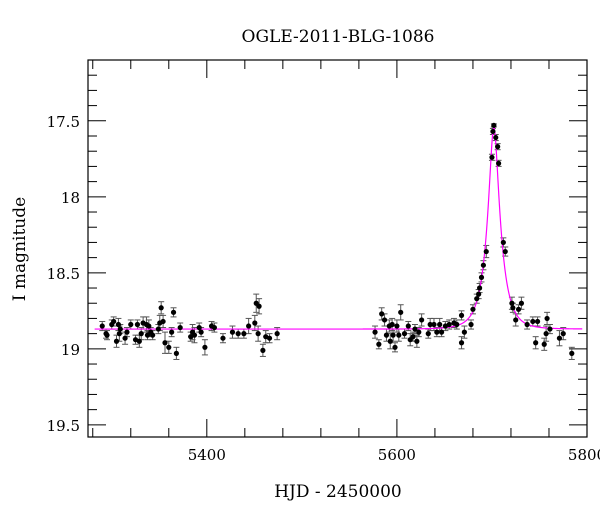 The width and height of the screenshot is (600, 517). I want to click on x-axis-label: HJD - 2450000, so click(338, 492).